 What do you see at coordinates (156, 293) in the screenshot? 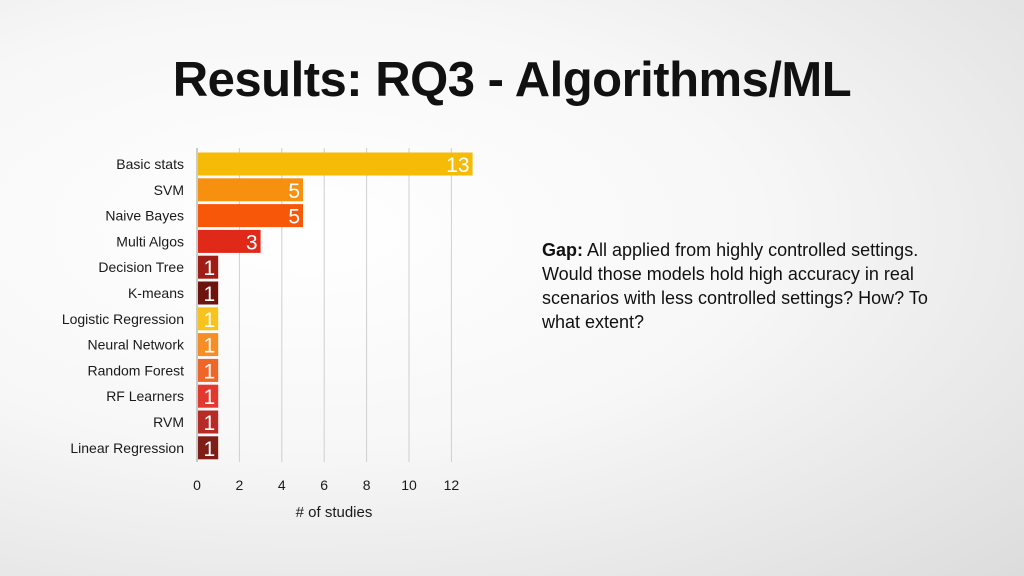
I see `category-label: K-means` at bounding box center [156, 293].